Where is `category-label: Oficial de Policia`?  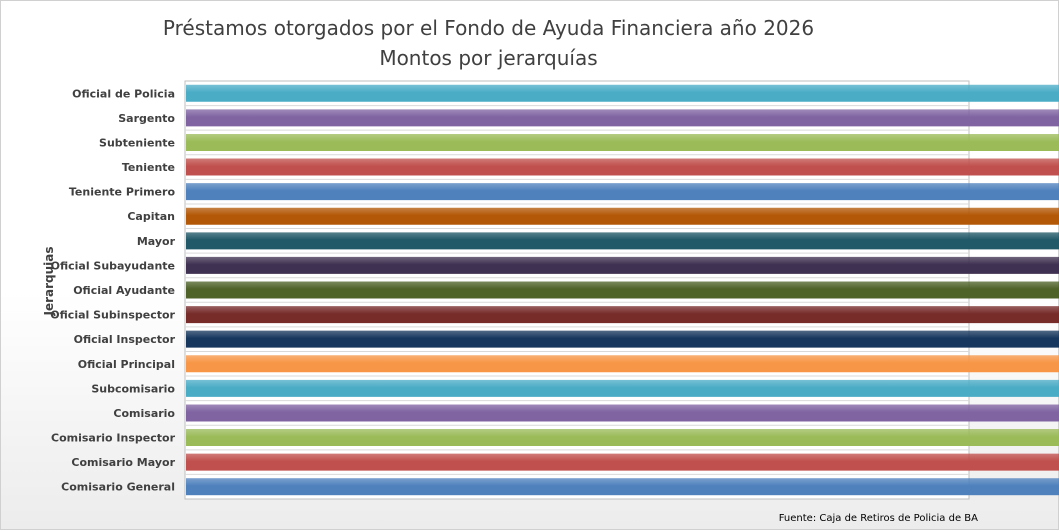
category-label: Oficial de Policia is located at coordinates (123, 93).